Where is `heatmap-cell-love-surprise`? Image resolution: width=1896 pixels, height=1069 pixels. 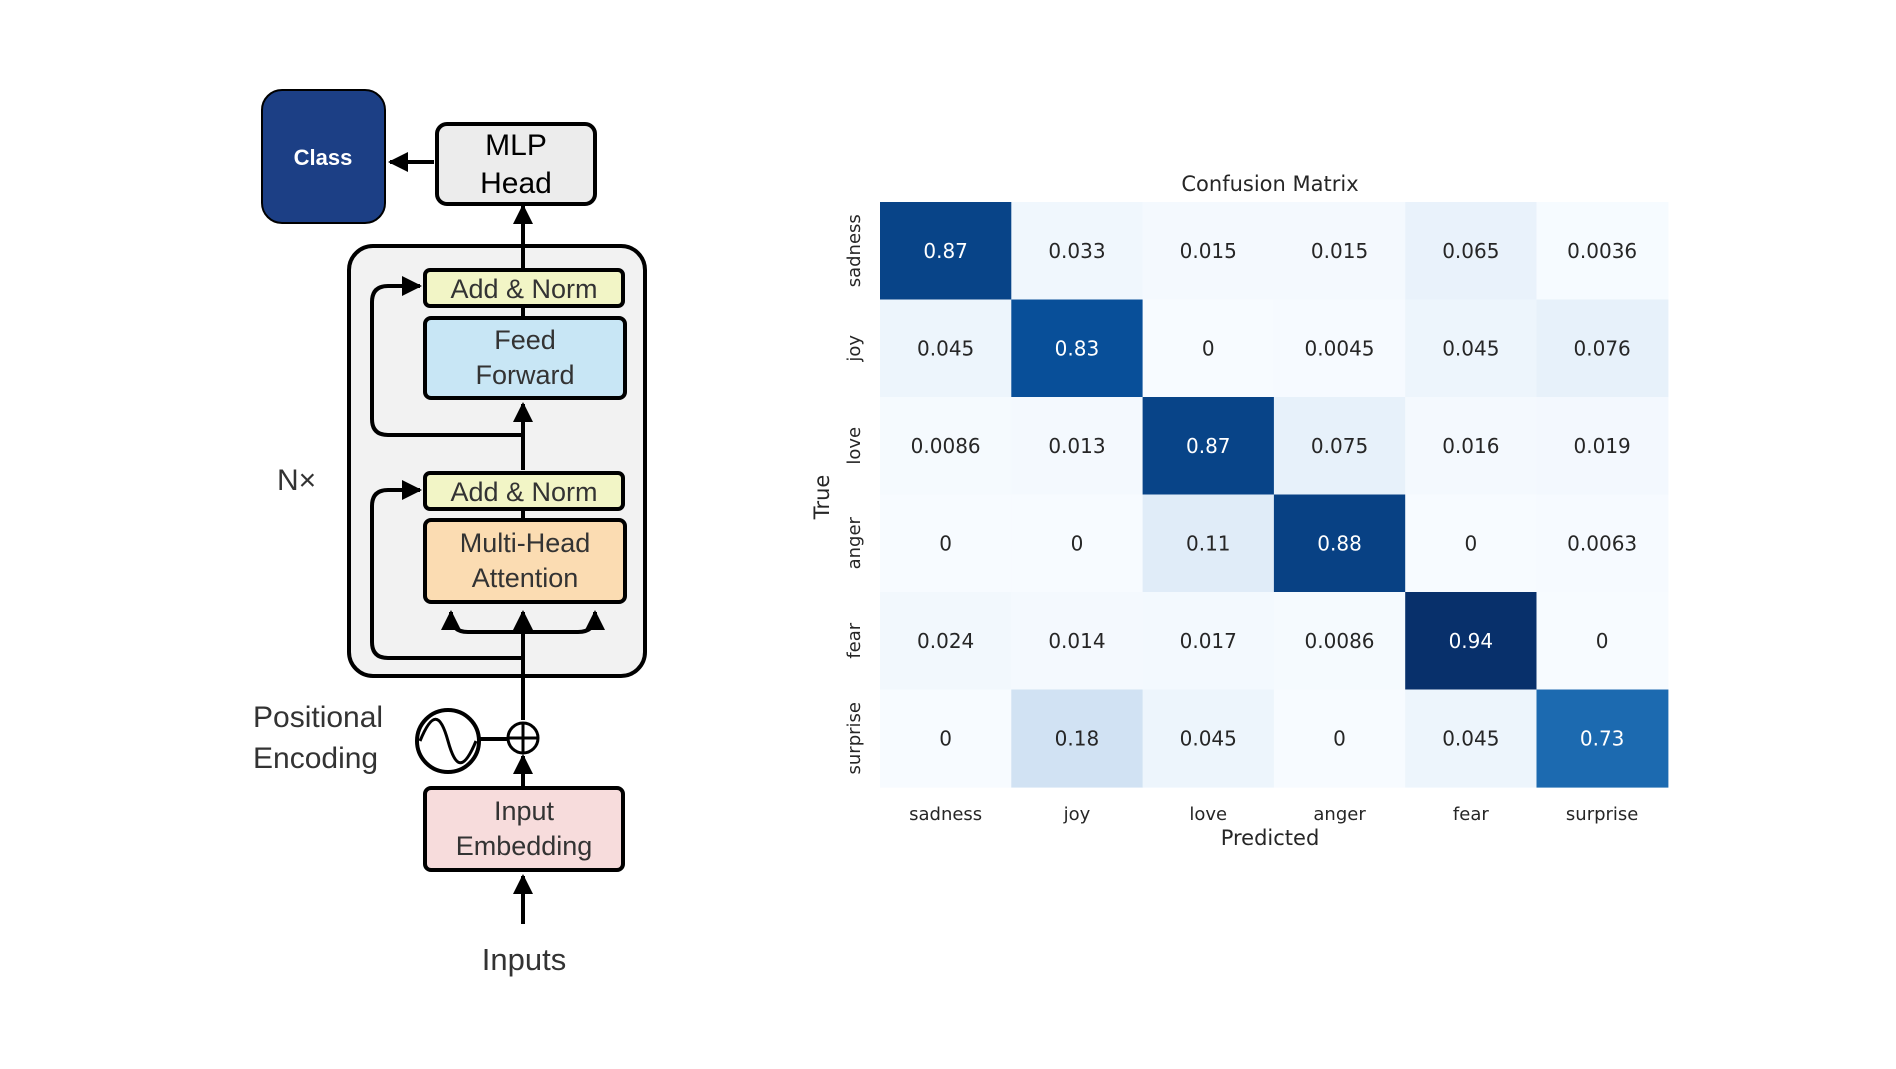
heatmap-cell-love-surprise is located at coordinates (1602, 446).